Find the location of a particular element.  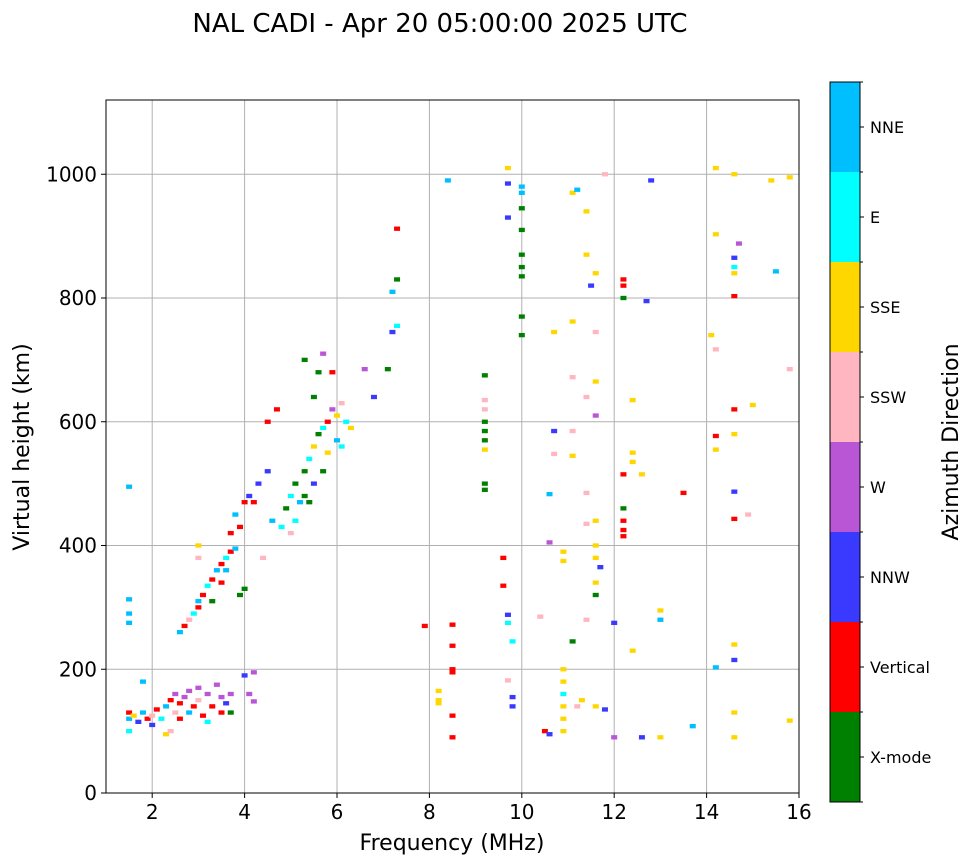

x-tick-label: 6 is located at coordinates (337, 812).